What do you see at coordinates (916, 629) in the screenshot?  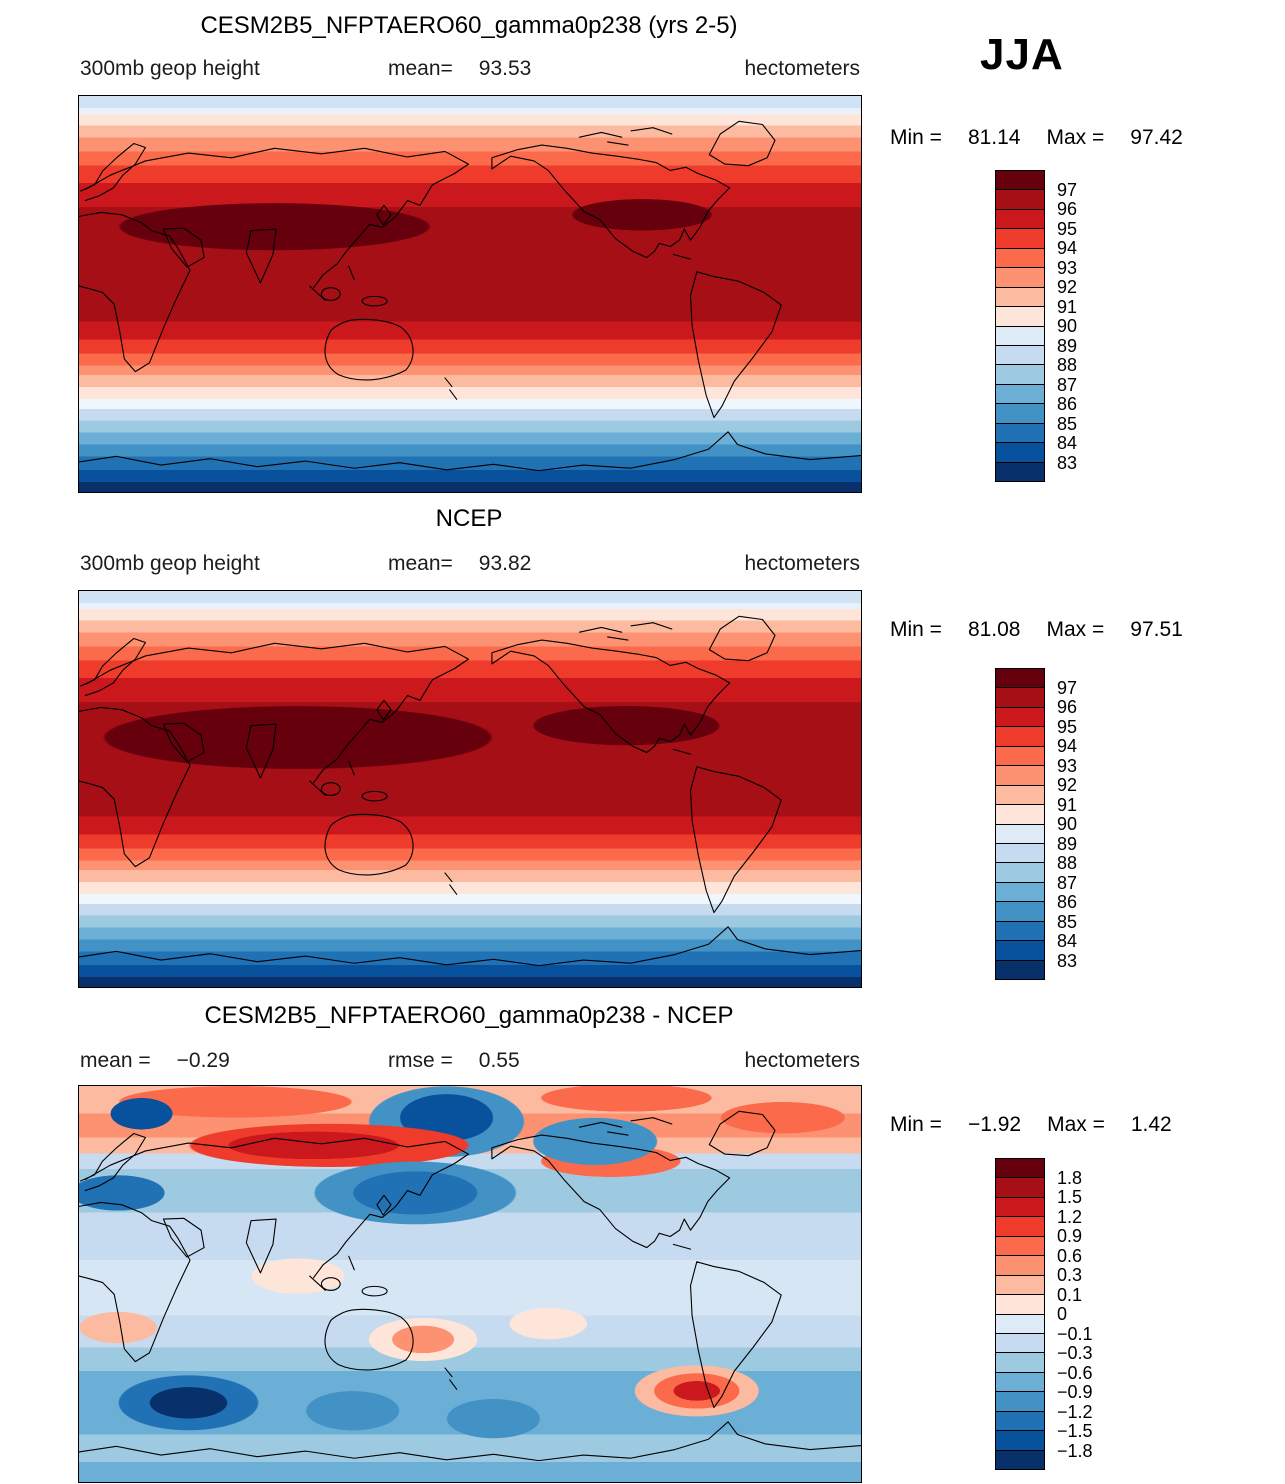 I see `min-label: Min =` at bounding box center [916, 629].